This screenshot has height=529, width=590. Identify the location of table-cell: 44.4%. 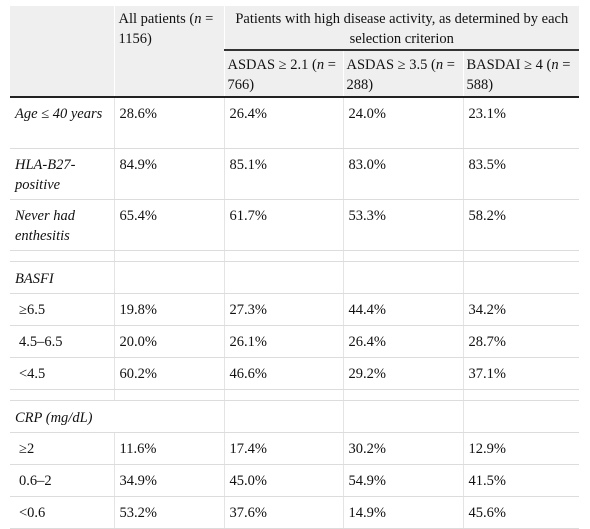
(402, 309).